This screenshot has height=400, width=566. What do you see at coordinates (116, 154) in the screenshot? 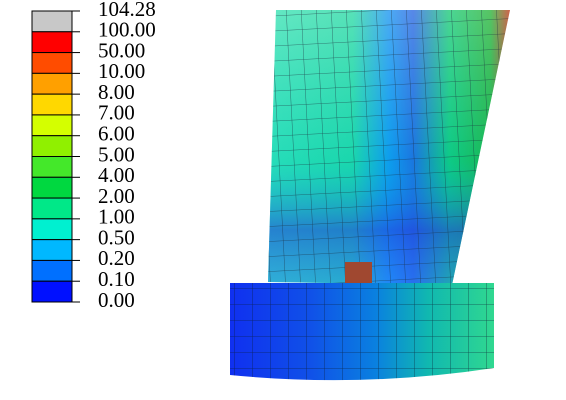
I see `legend-label: 5.00` at bounding box center [116, 154].